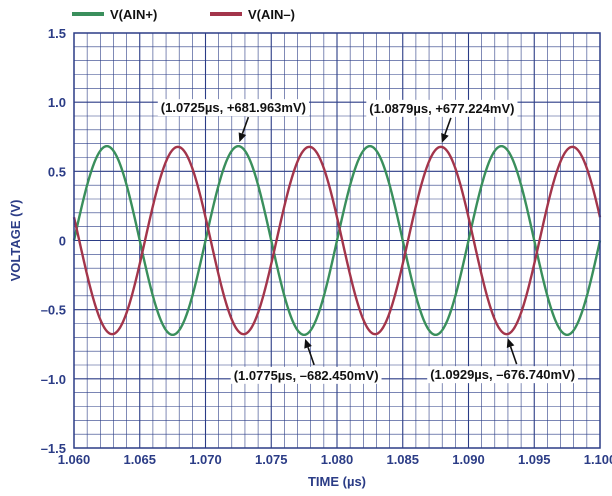 The image size is (612, 496). I want to click on legend-label: V(AIN–), so click(271, 14).